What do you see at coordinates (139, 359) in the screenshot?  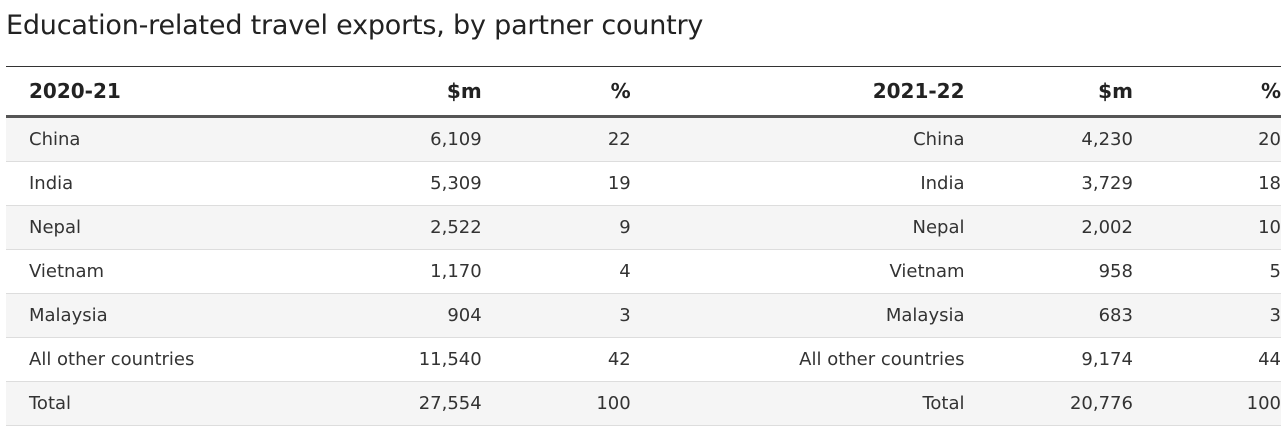 I see `country-2020-21: All other countries` at bounding box center [139, 359].